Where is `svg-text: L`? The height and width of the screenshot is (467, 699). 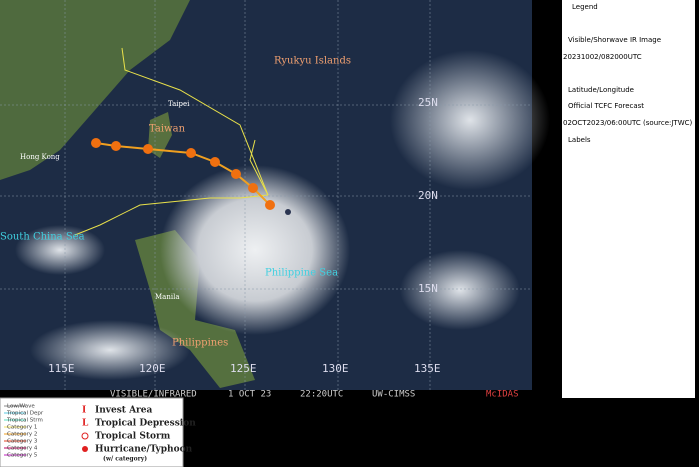 svg-text: L is located at coordinates (85, 424).